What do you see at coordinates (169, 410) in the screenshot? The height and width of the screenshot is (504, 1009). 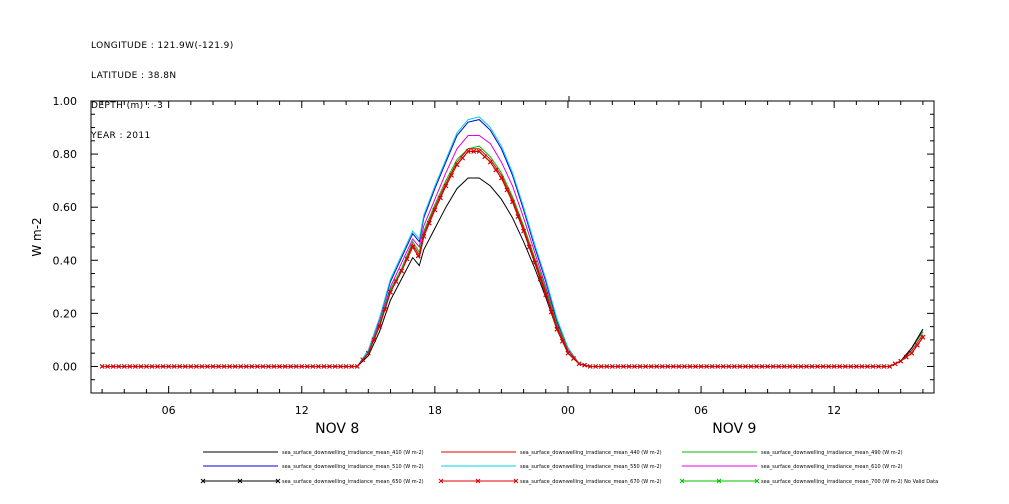 I see `x-tick-label: 06` at bounding box center [169, 410].